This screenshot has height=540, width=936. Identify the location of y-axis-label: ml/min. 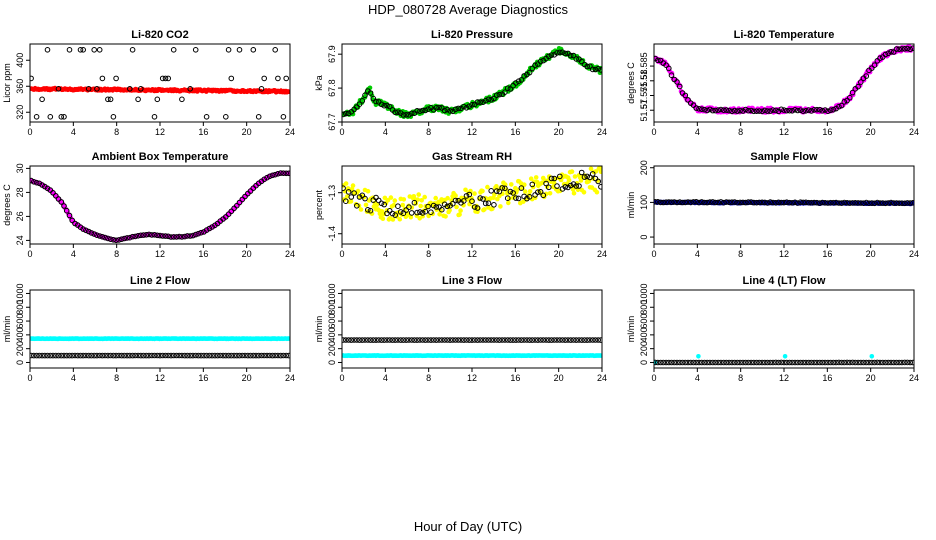
(7, 329).